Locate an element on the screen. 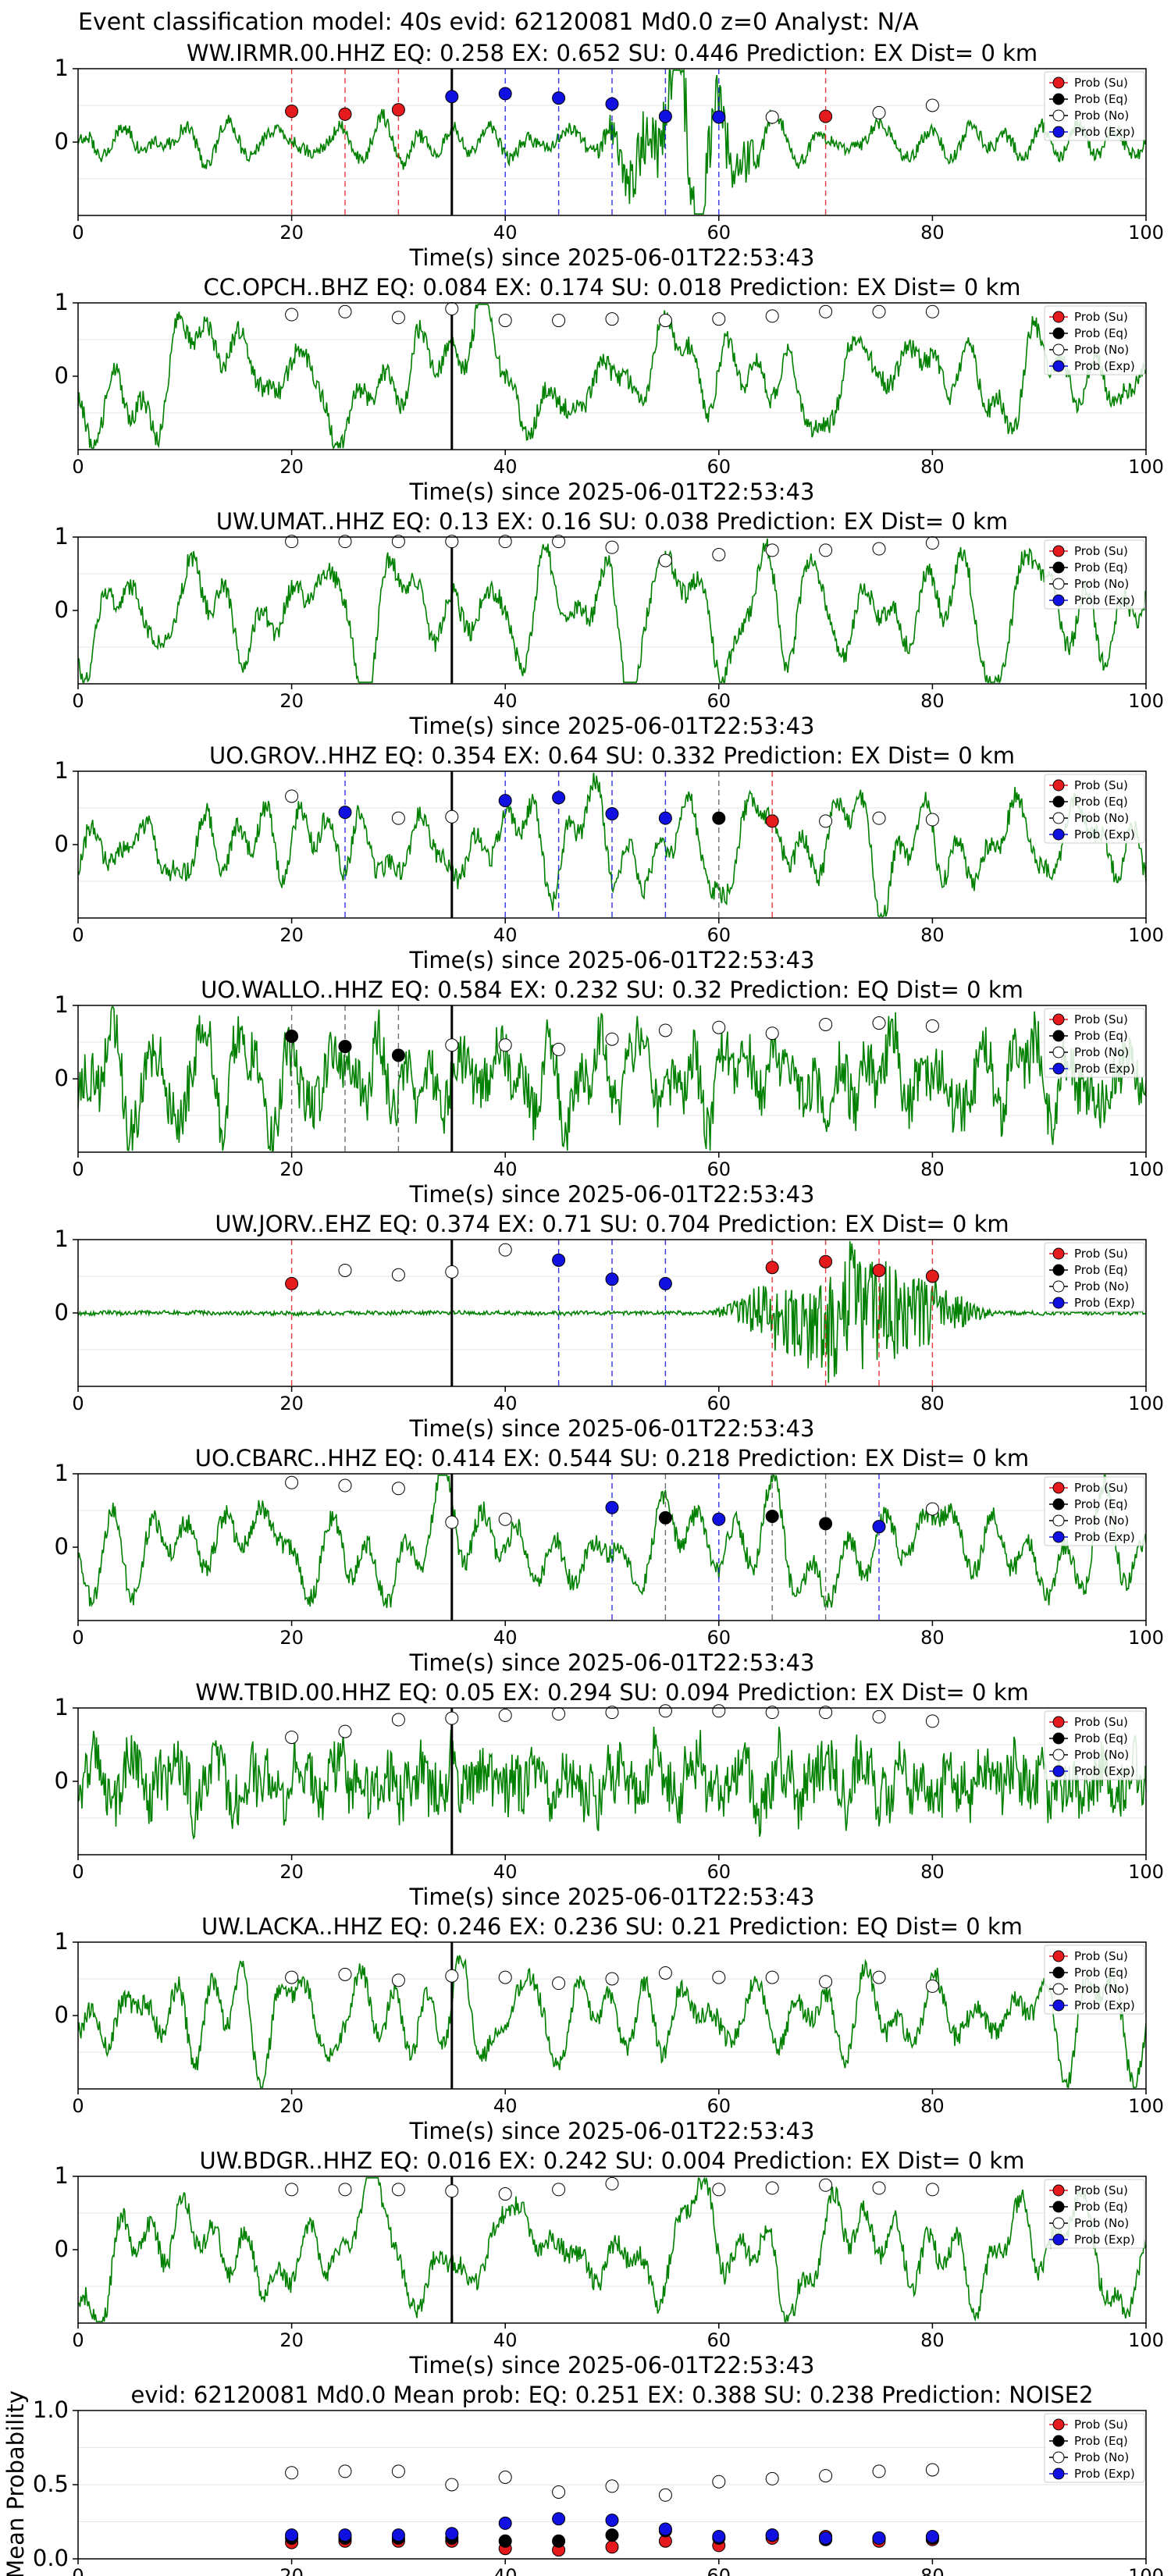  y-tick-label: 0 is located at coordinates (62, 1780).